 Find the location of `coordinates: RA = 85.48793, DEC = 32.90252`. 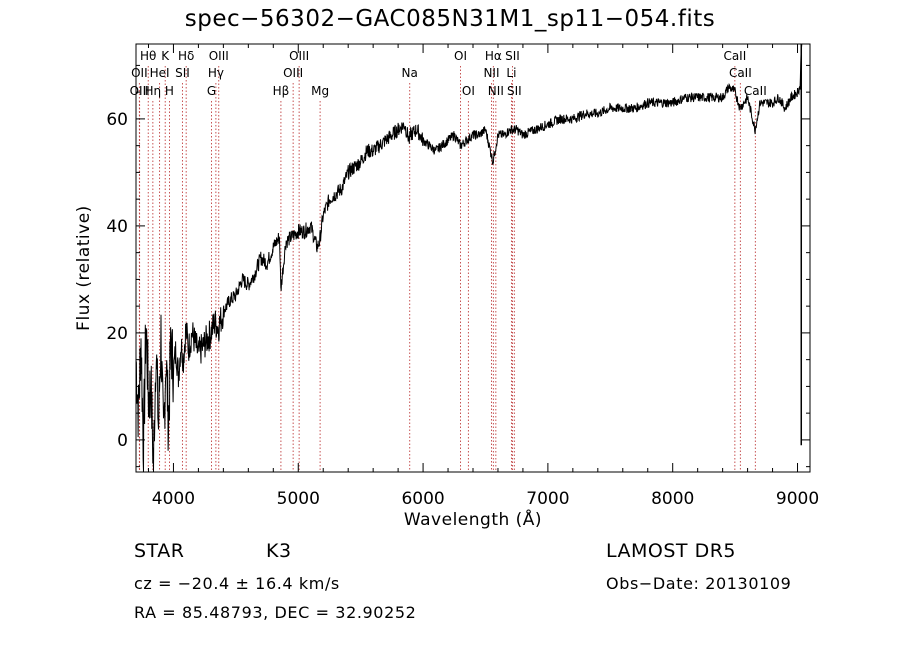

coordinates: RA = 85.48793, DEC = 32.90252 is located at coordinates (275, 612).